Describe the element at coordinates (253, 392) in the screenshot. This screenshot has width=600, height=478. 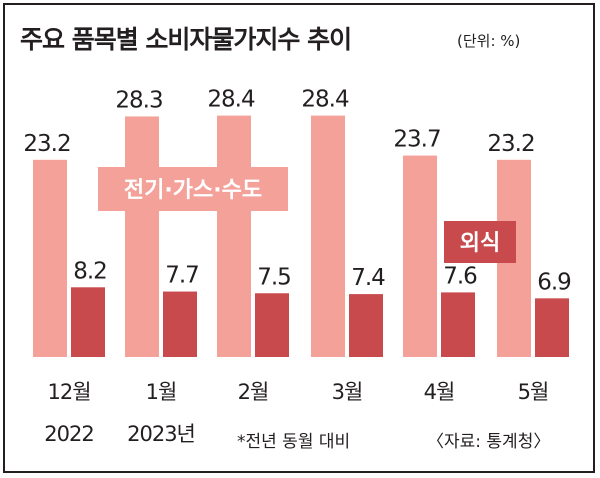
I see `category-label-3-1: 2월` at that location.